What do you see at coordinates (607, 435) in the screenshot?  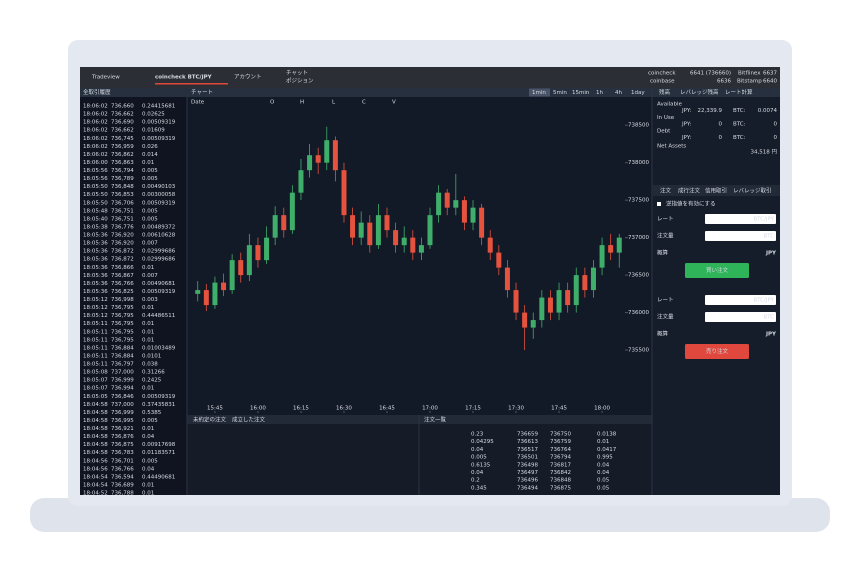 I see `book-amount: 0.0138` at bounding box center [607, 435].